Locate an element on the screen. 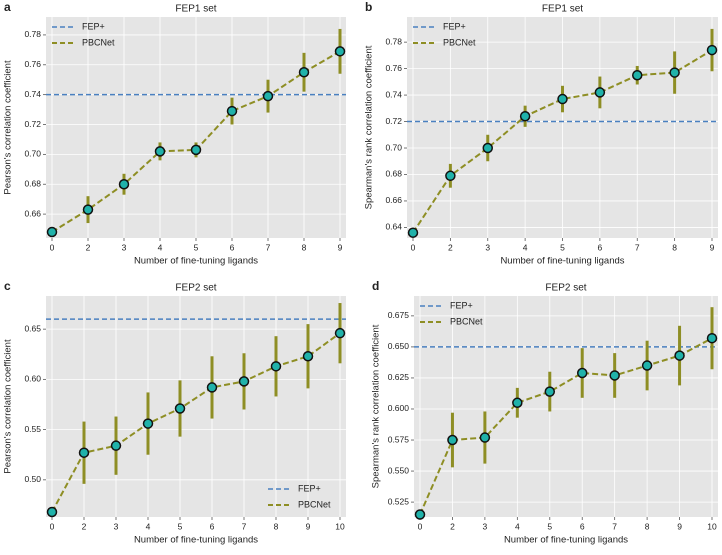  y-tick-label: 0.72 is located at coordinates (32, 124).